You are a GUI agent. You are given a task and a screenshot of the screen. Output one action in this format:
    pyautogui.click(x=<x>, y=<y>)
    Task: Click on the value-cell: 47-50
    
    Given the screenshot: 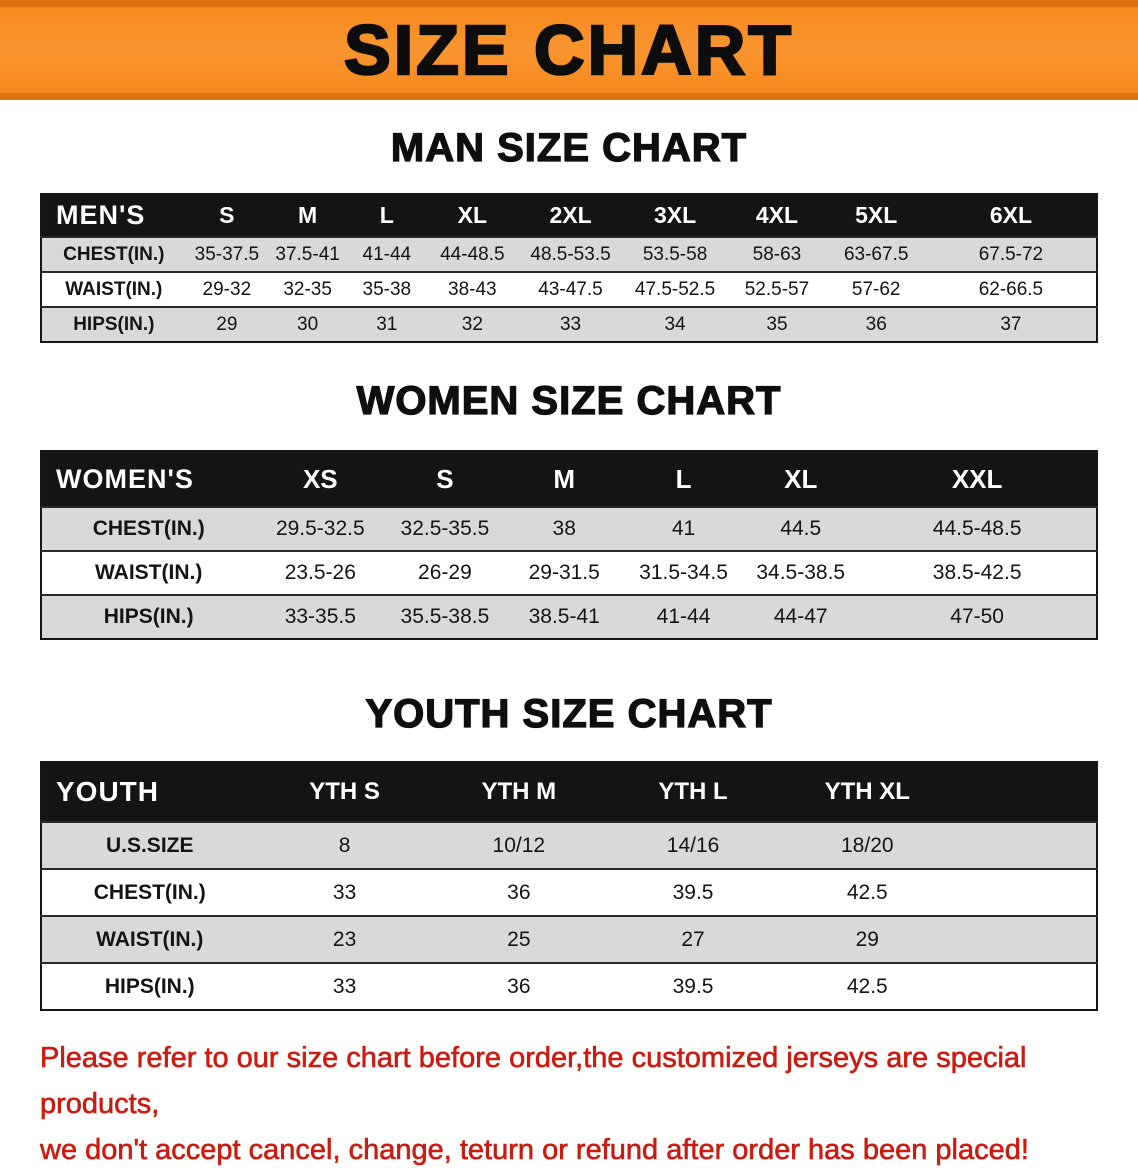 What is the action you would take?
    pyautogui.click(x=977, y=617)
    